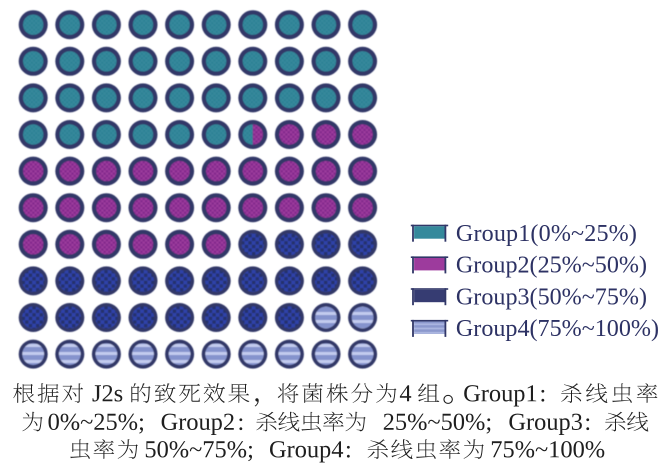  Describe the element at coordinates (551, 298) in the screenshot. I see `svg-text: Group3(50%~75%)` at that location.